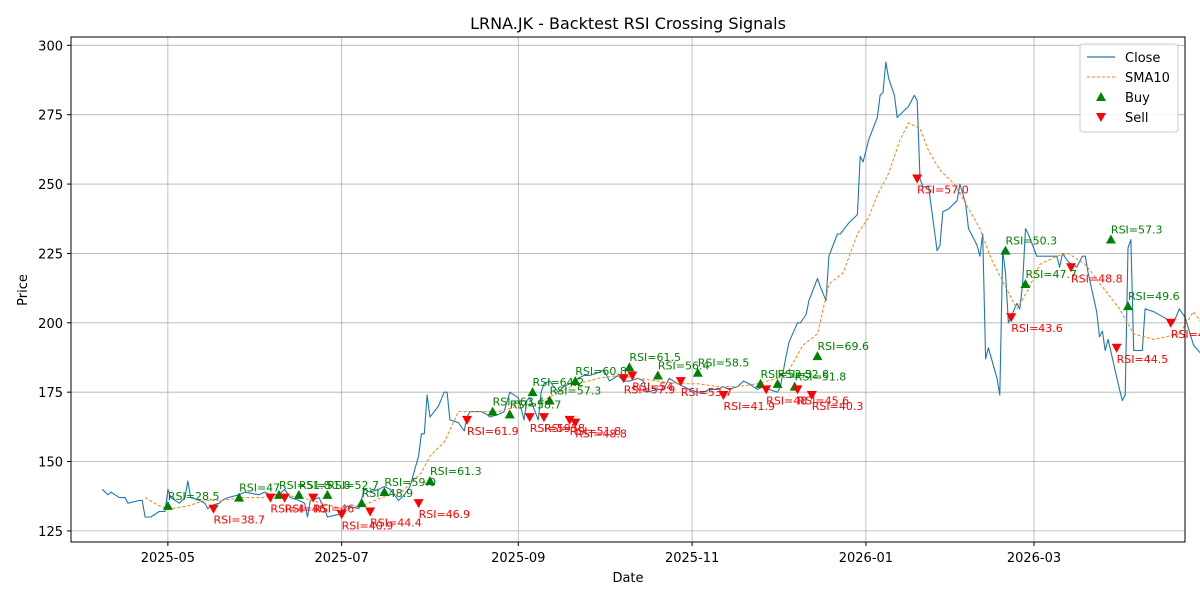 The height and width of the screenshot is (605, 1200). Describe the element at coordinates (749, 406) in the screenshot. I see `sell-rsi-label: RSI=41.9` at that location.